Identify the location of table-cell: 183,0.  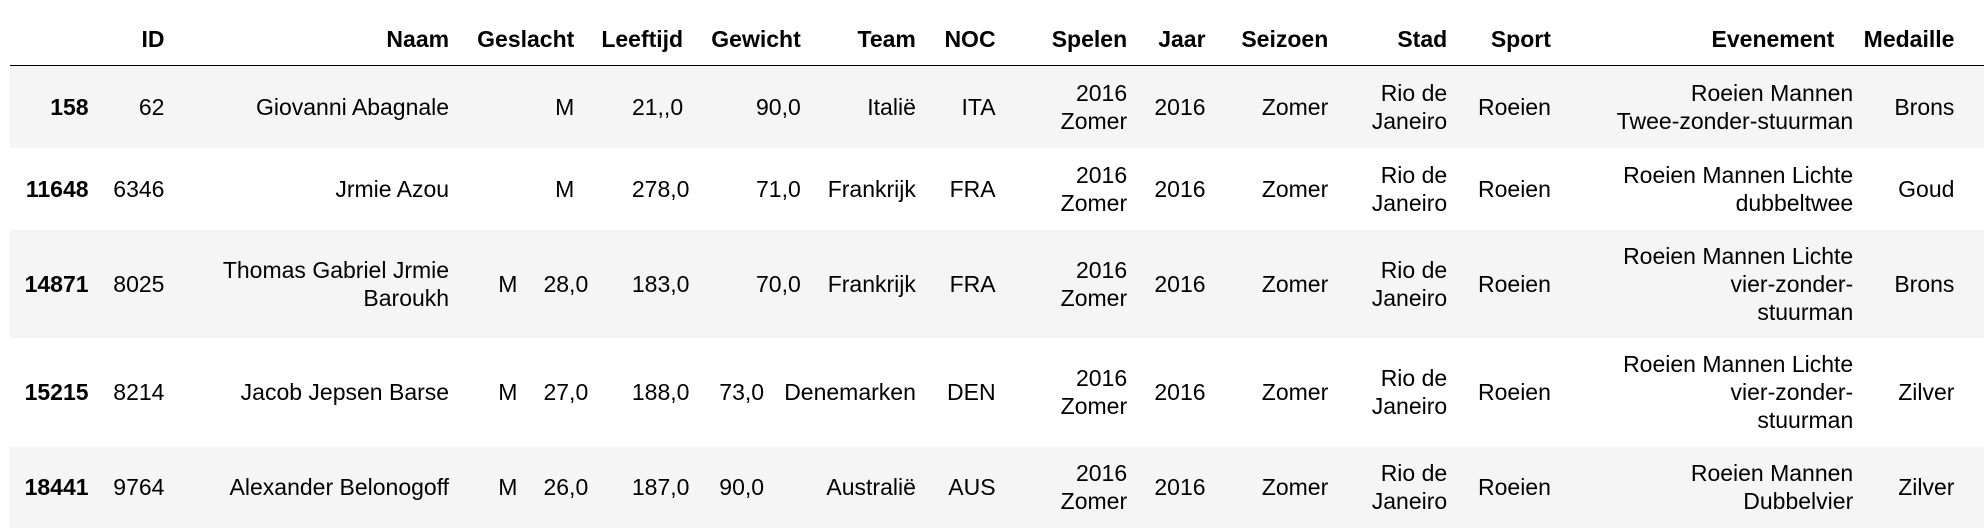
(660, 284).